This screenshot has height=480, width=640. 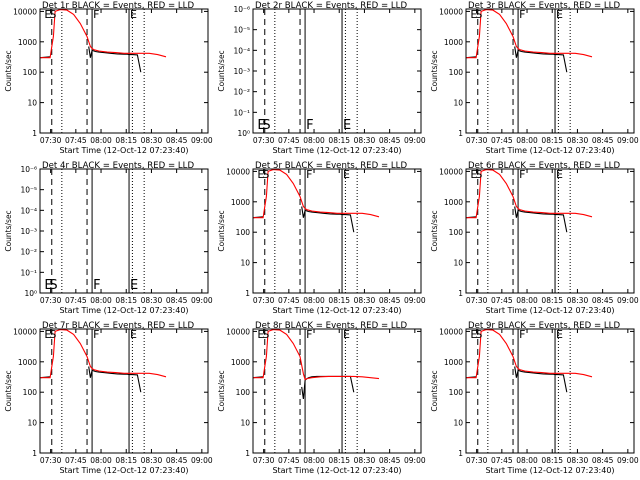 What do you see at coordinates (331, 6) in the screenshot?
I see `panel-title: Det 2r BLACK = Events, RED = LLD` at bounding box center [331, 6].